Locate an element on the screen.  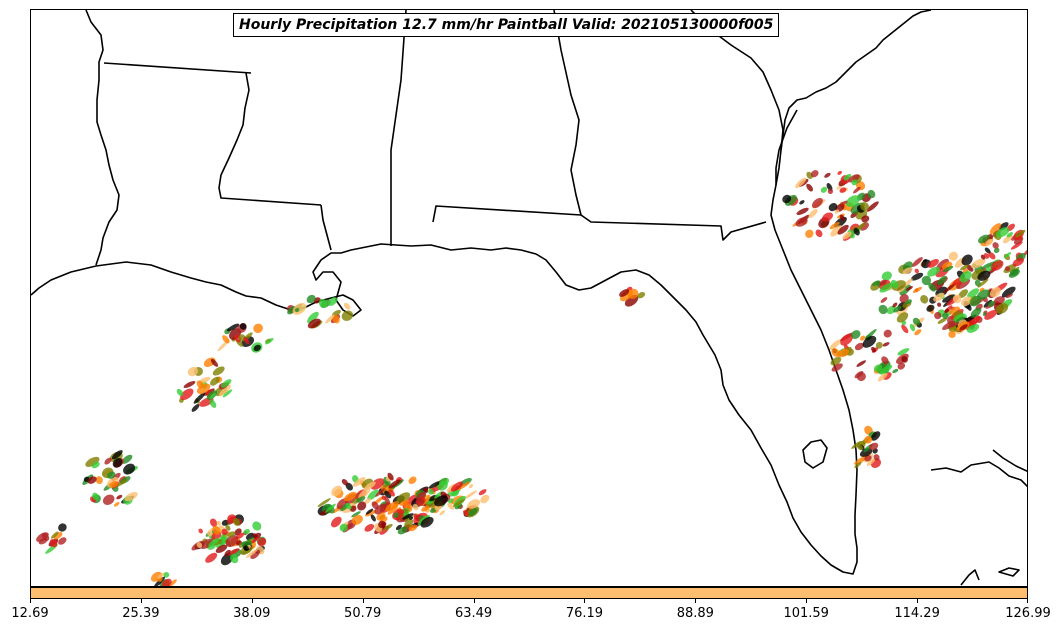
atlantic-coastline is located at coordinates (786, 147).